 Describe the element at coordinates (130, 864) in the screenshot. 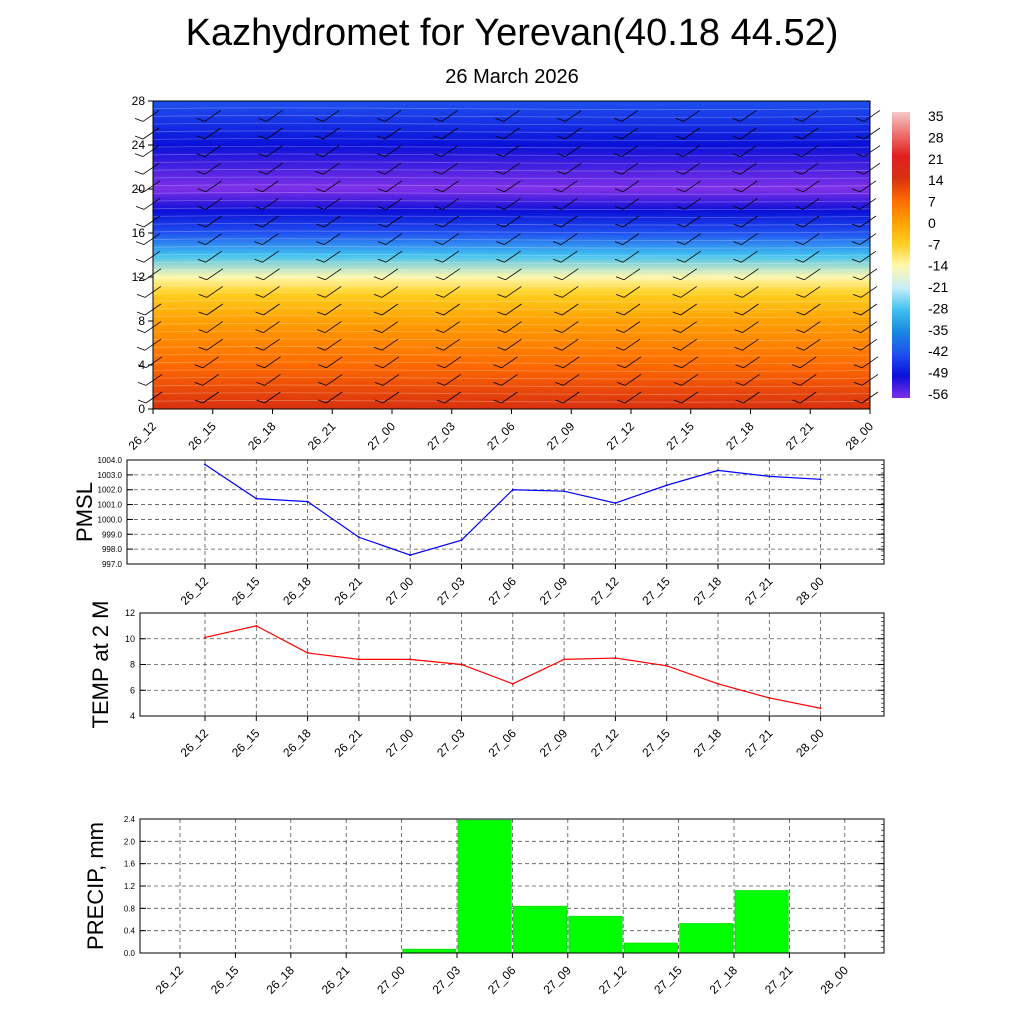

I see `precip-ytick-label: 1.6` at that location.